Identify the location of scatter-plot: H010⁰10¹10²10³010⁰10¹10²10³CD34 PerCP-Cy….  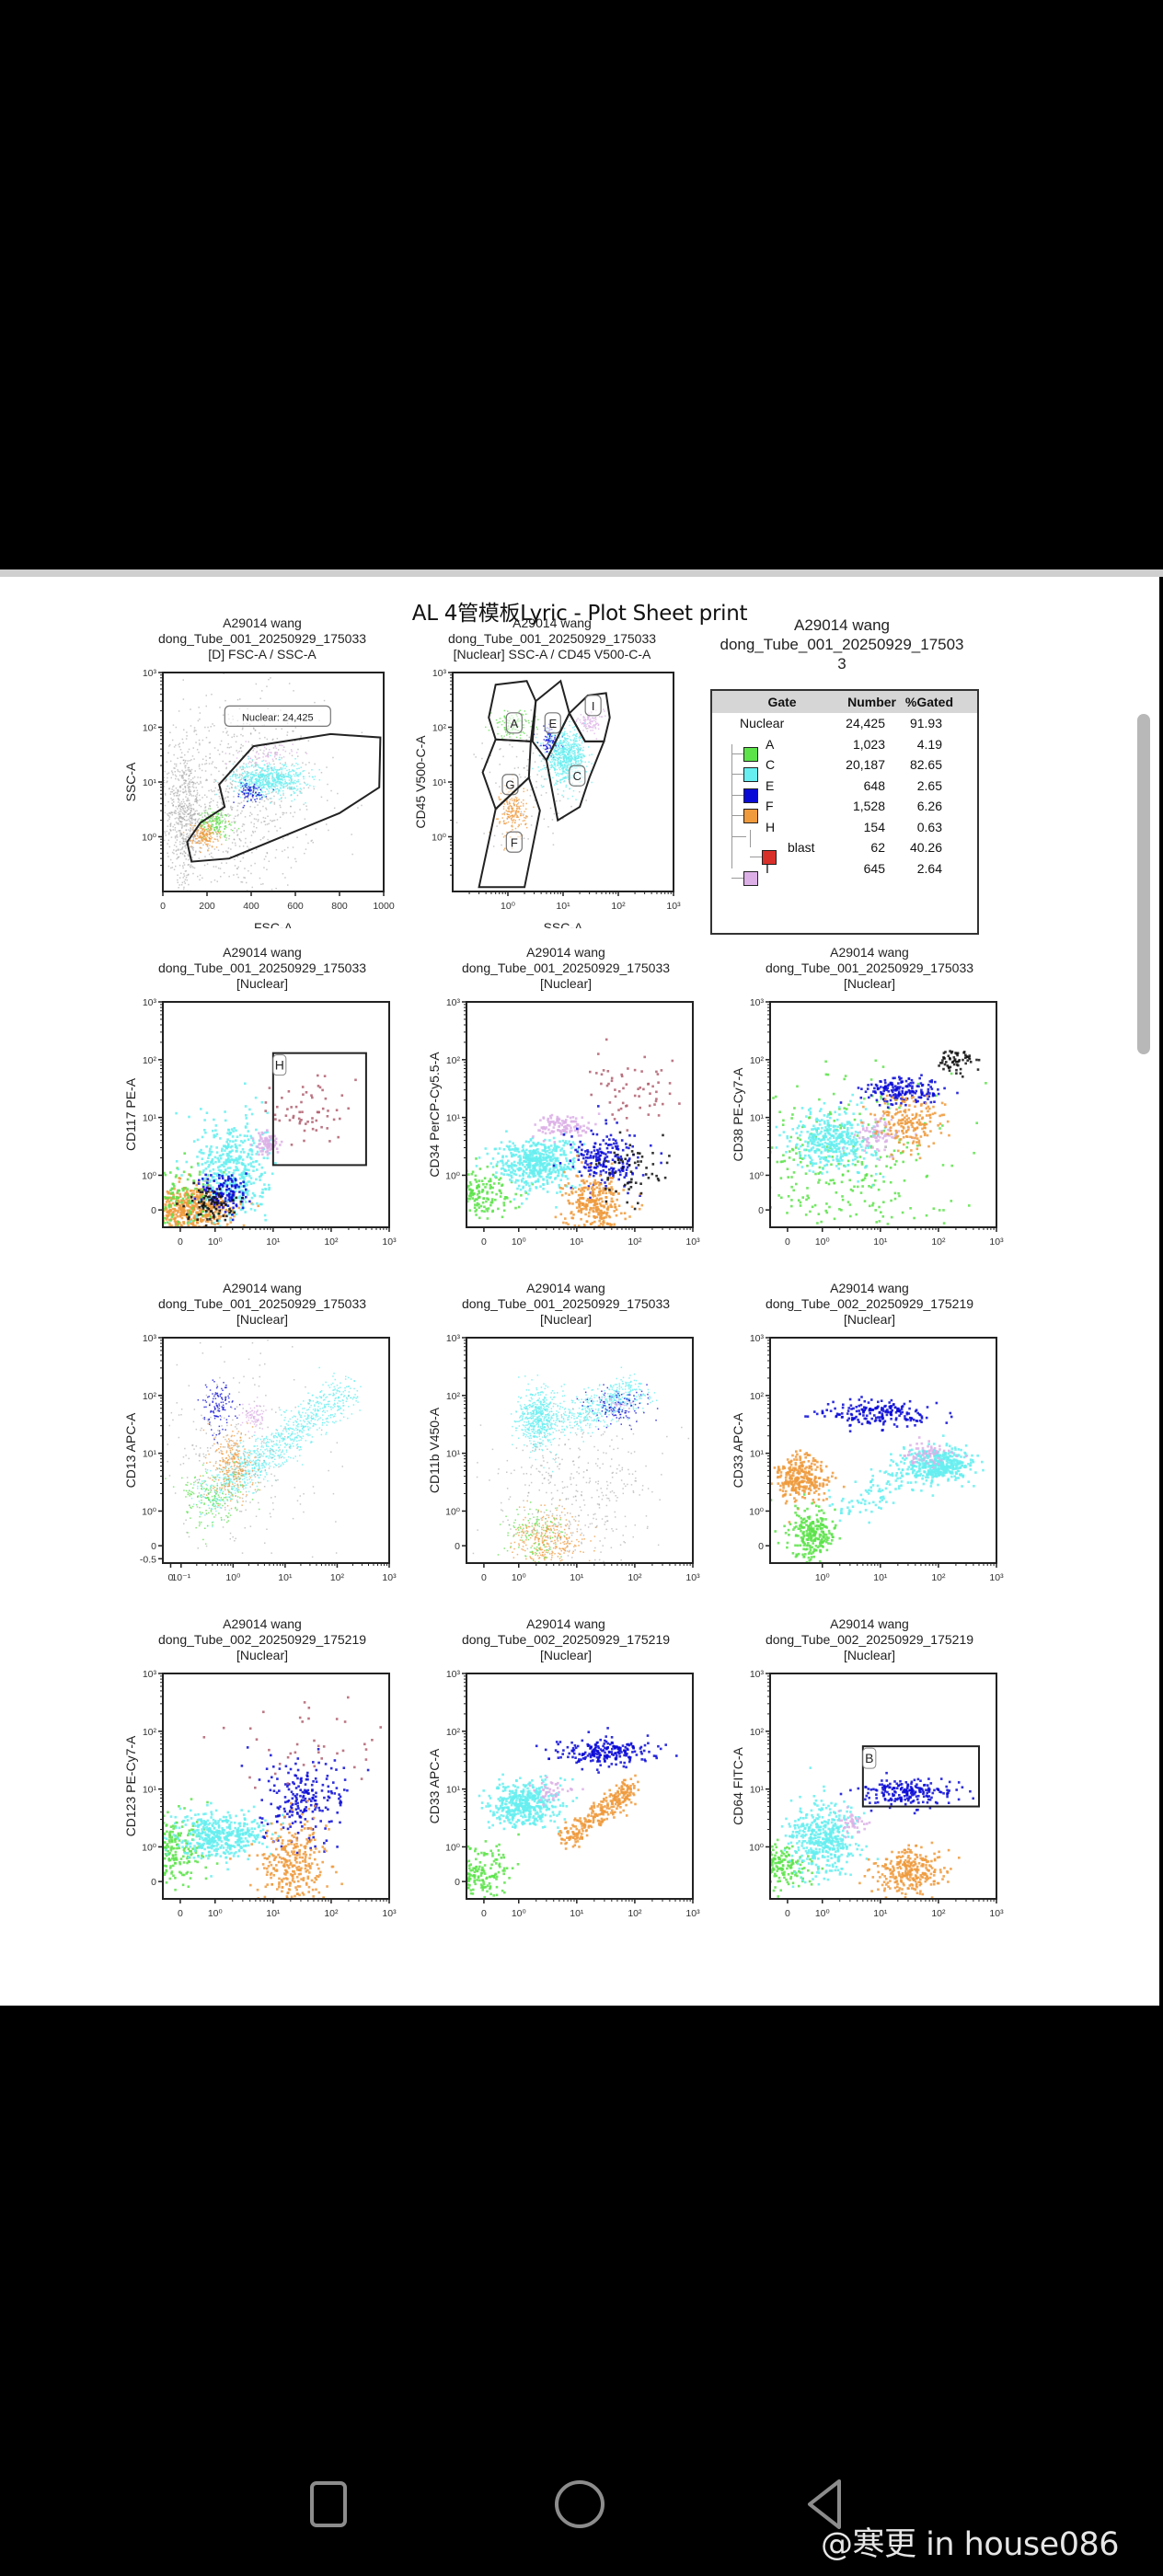
(262, 1101).